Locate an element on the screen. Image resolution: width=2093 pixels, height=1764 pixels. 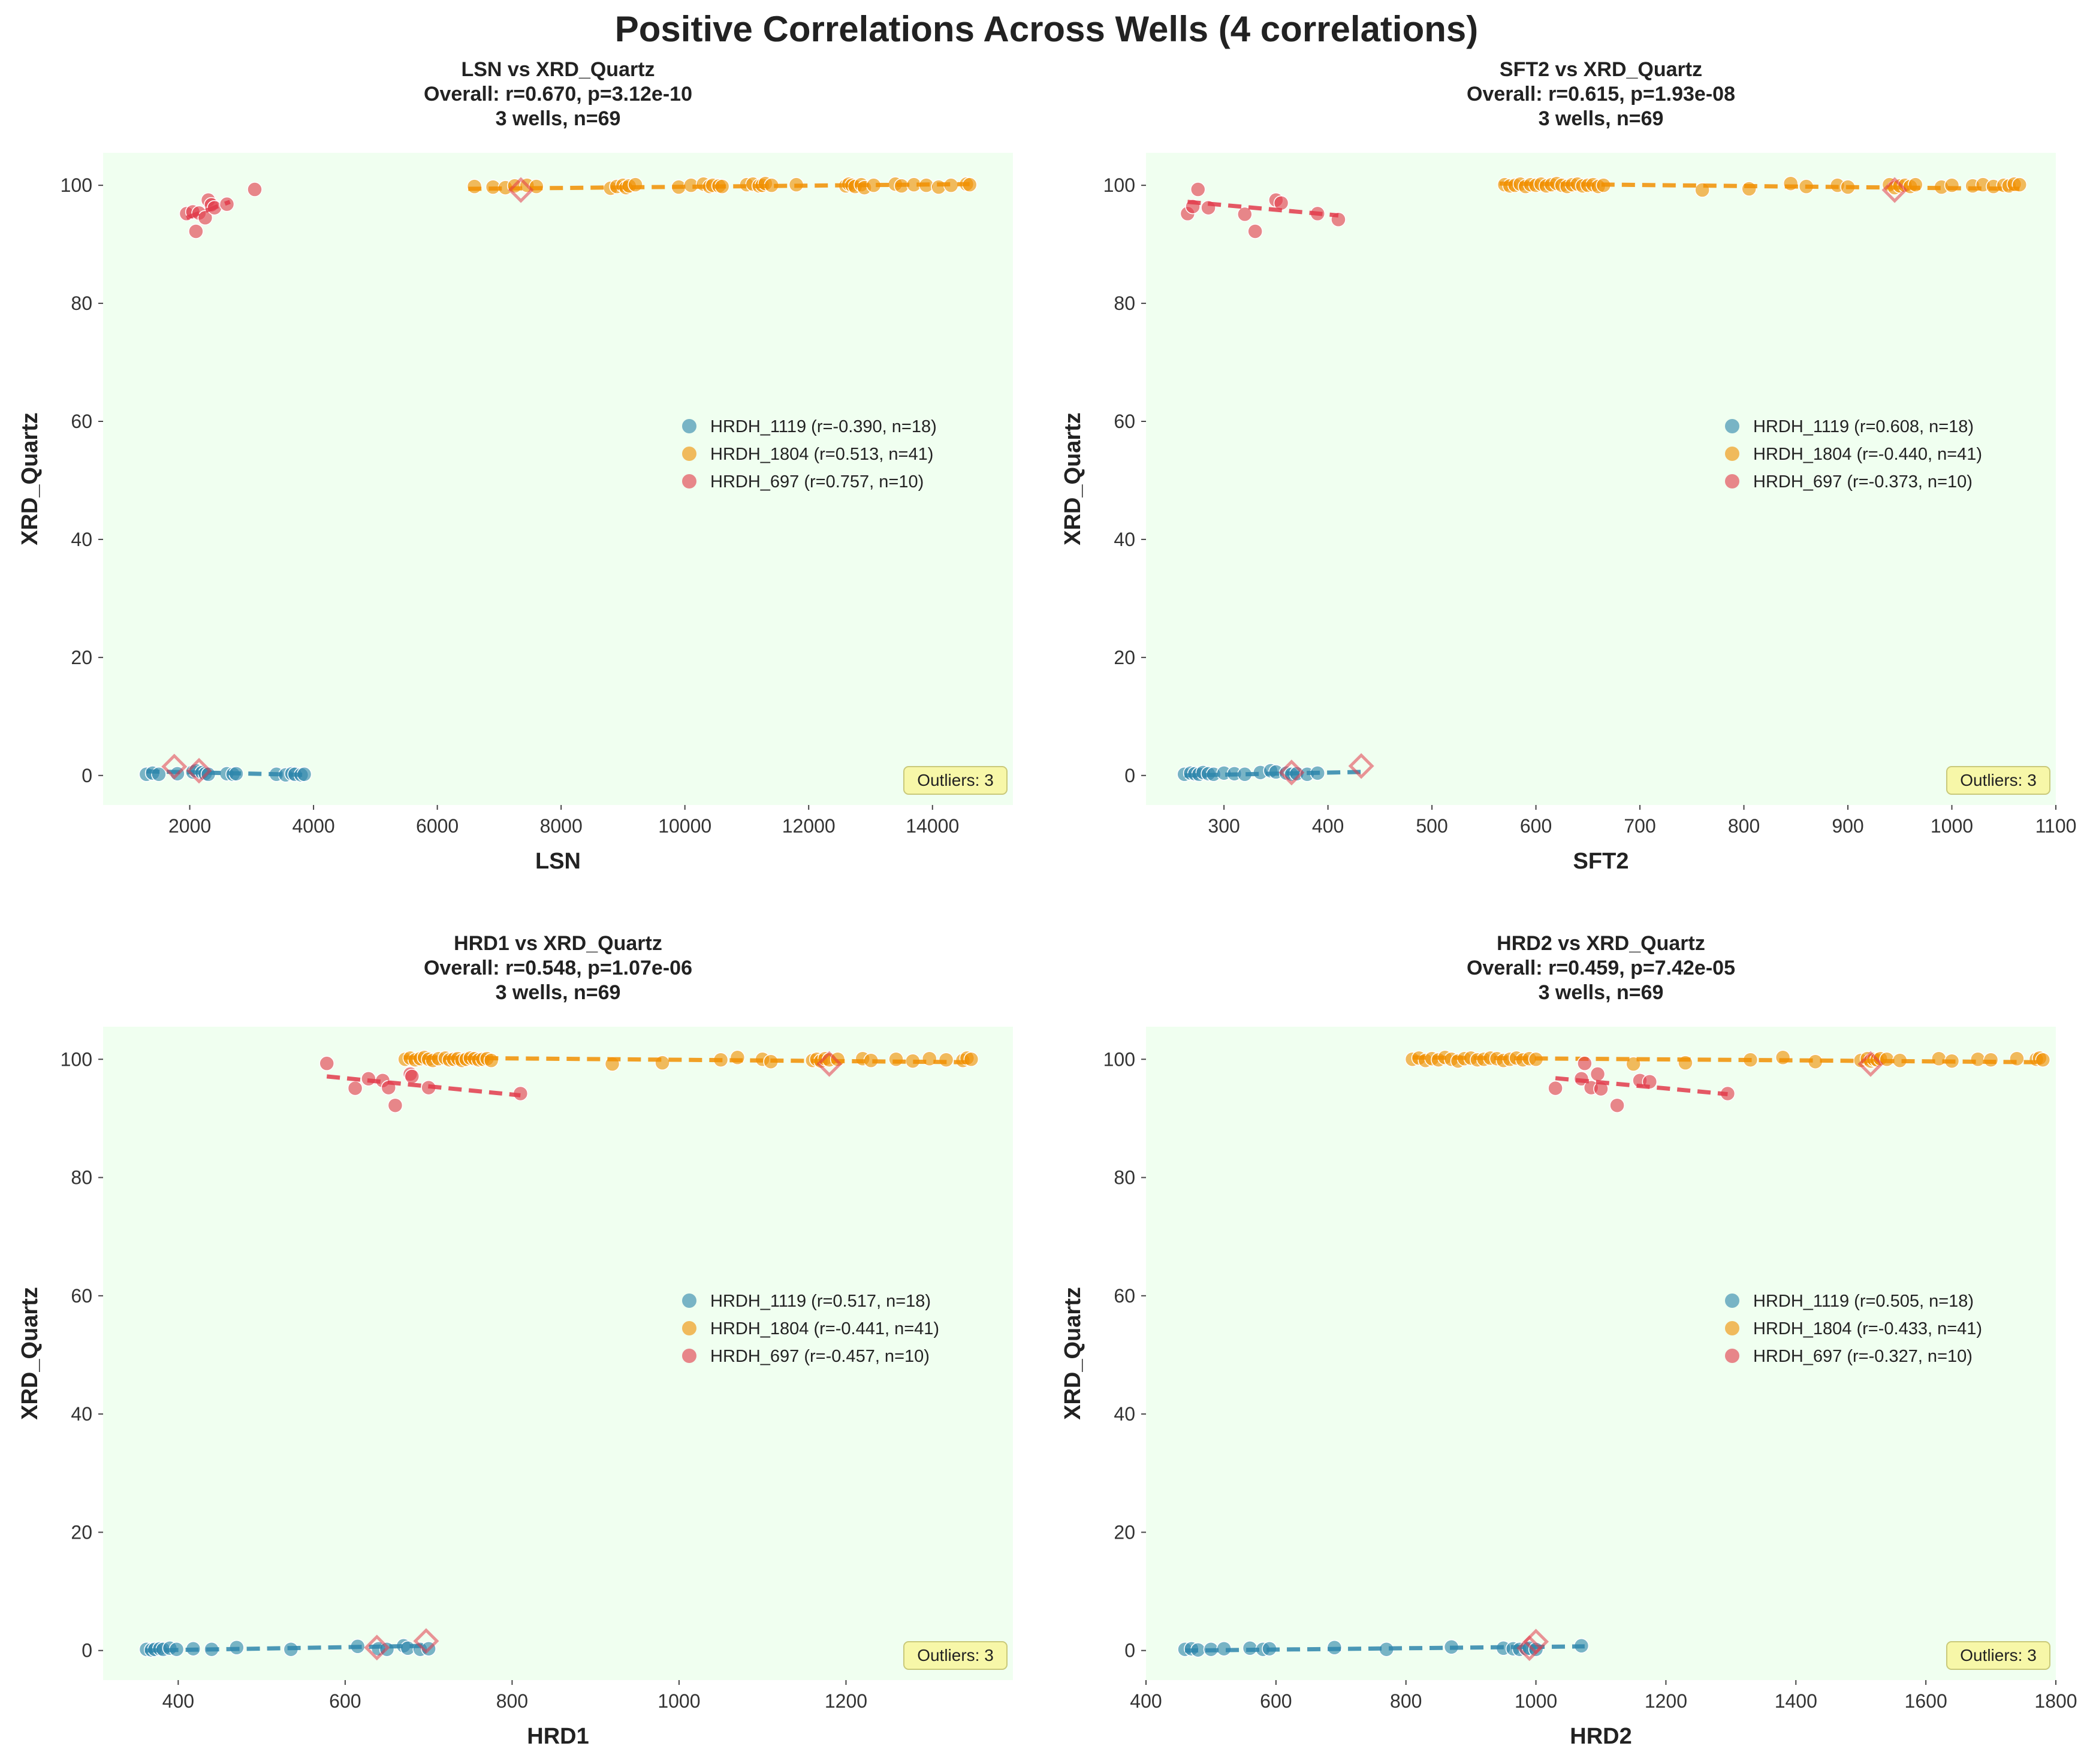
legend-entry-label: HRDH_1119 (r=0.505, n=18) is located at coordinates (1863, 1301).